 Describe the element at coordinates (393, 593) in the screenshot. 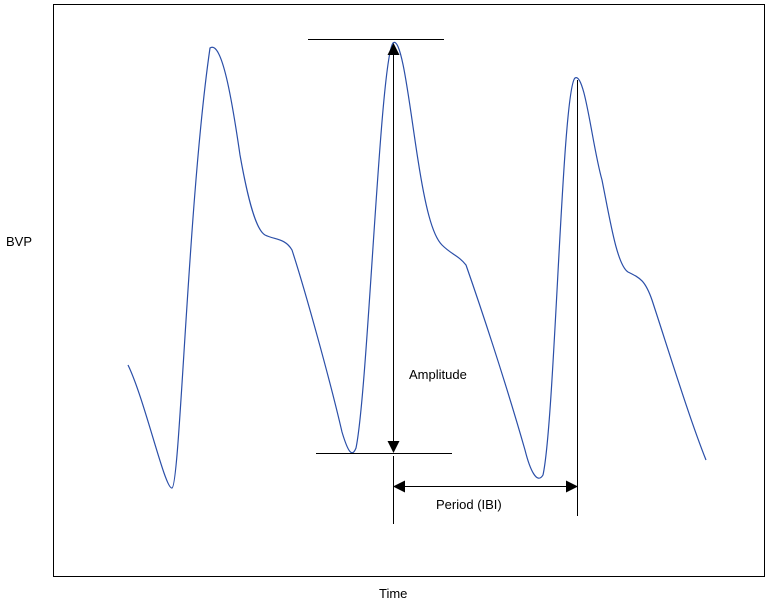

I see `x-axis-label: Time` at that location.